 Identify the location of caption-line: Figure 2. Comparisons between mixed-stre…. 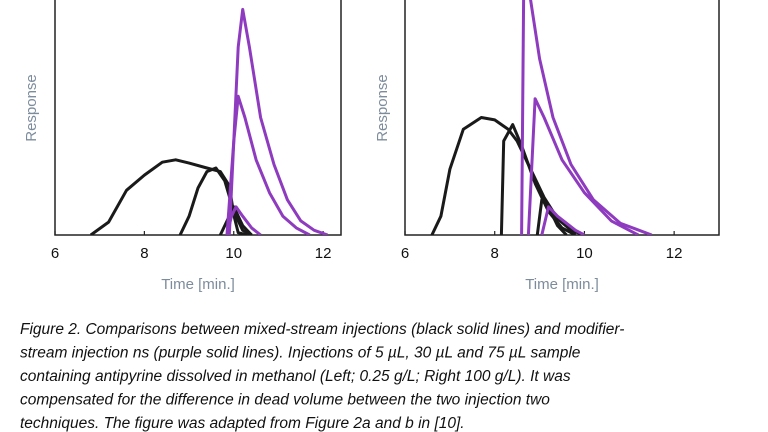
(322, 329).